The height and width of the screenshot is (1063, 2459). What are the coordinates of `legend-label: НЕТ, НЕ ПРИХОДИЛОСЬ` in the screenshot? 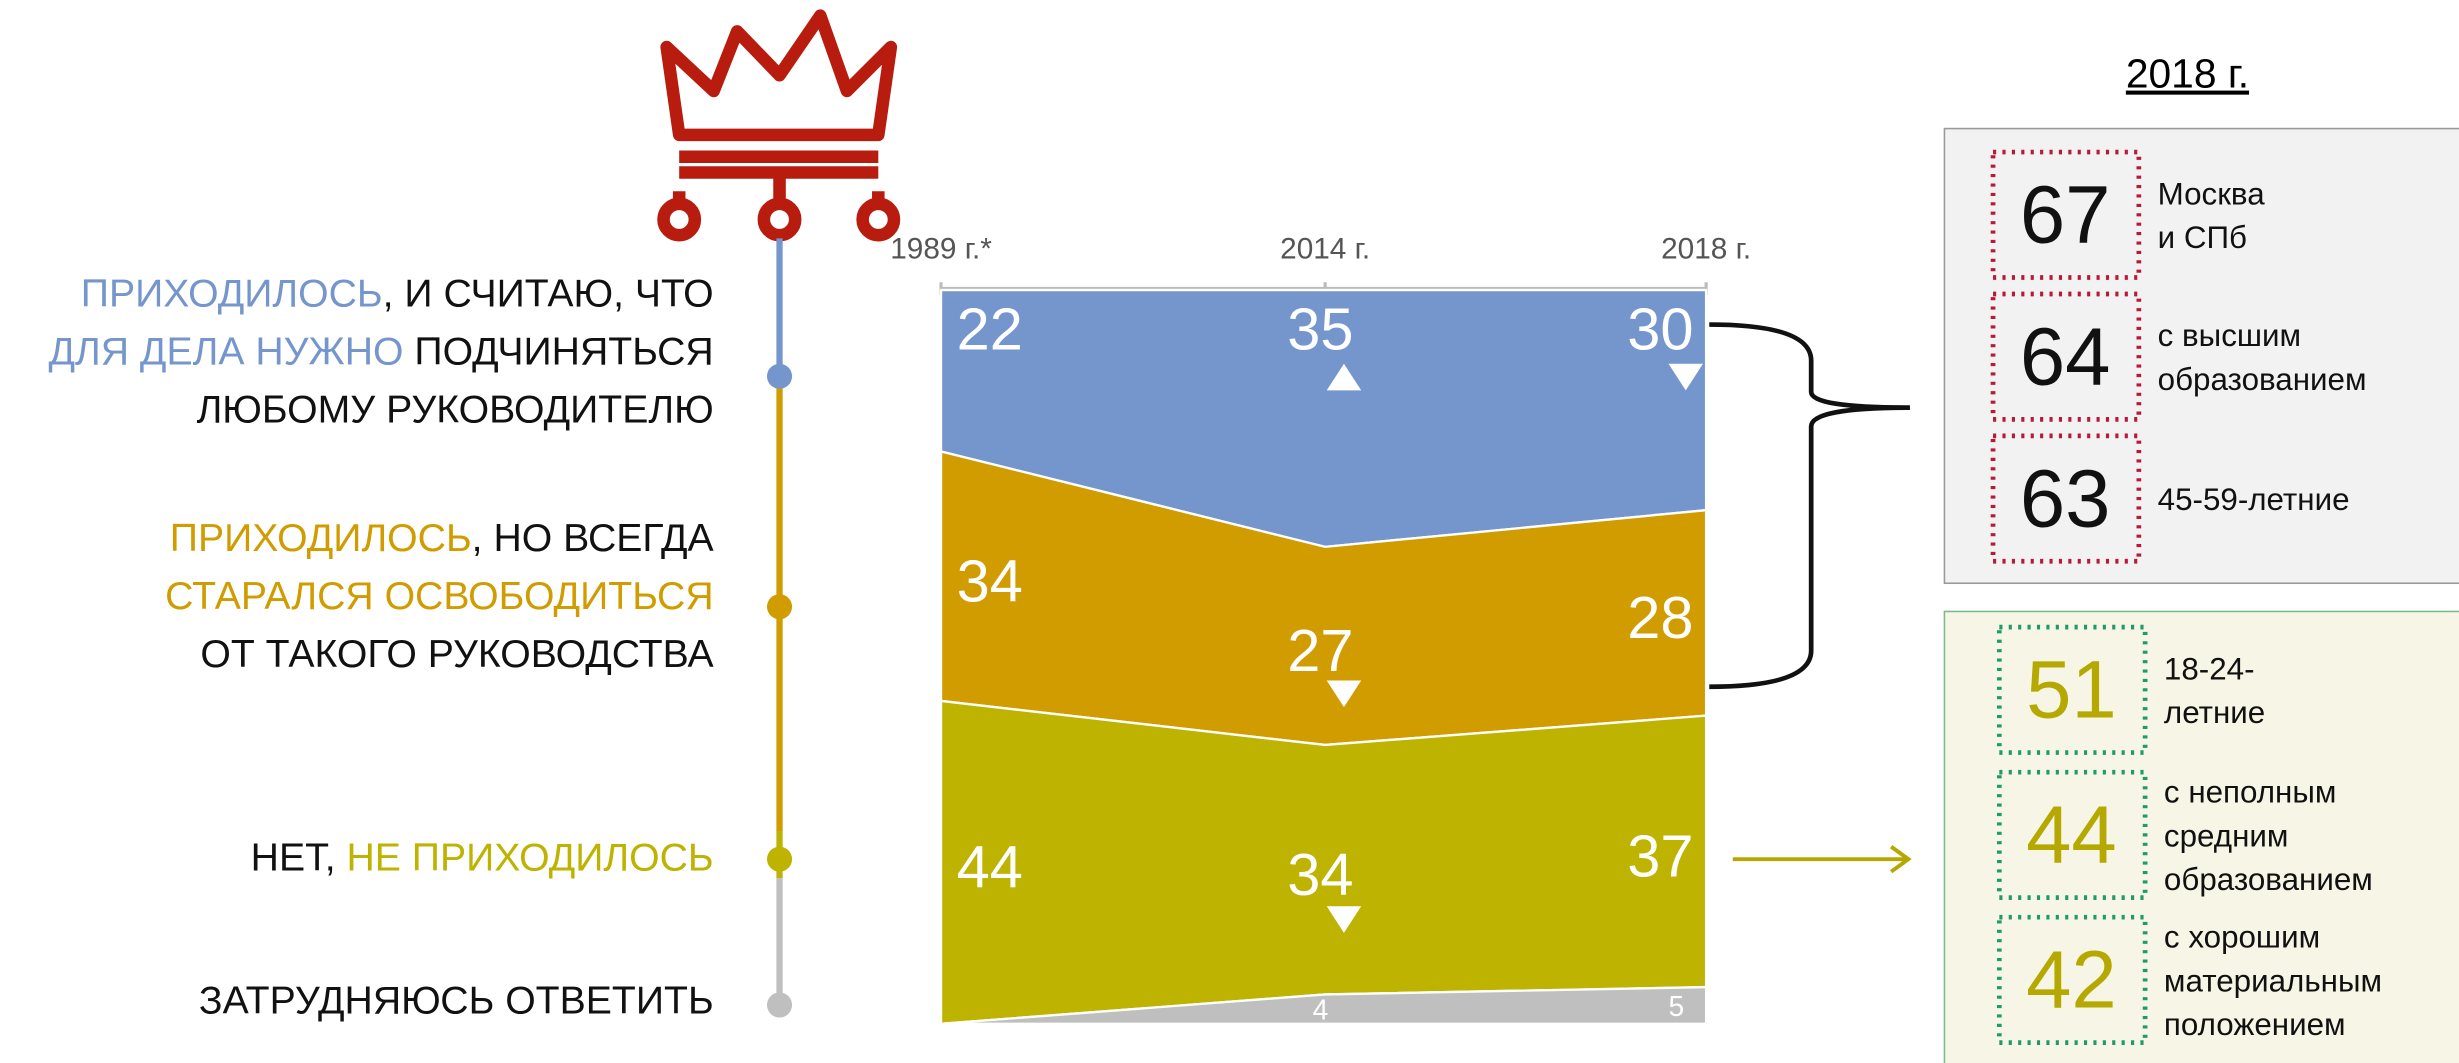 It's located at (482, 858).